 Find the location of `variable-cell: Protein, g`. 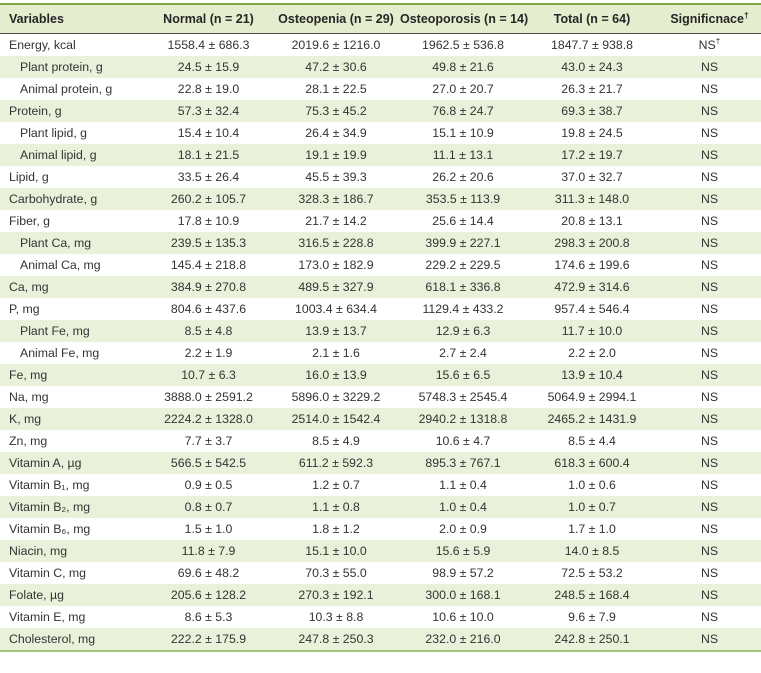

variable-cell: Protein, g is located at coordinates (35, 111).